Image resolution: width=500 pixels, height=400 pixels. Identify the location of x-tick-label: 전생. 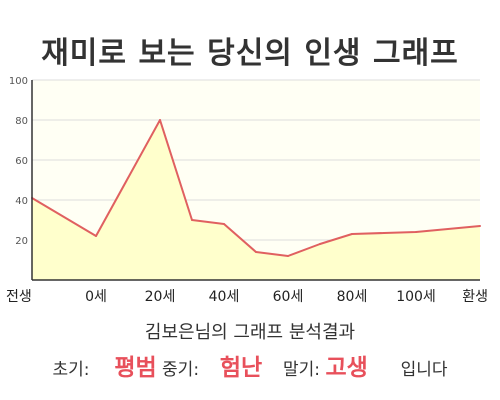
(19, 297).